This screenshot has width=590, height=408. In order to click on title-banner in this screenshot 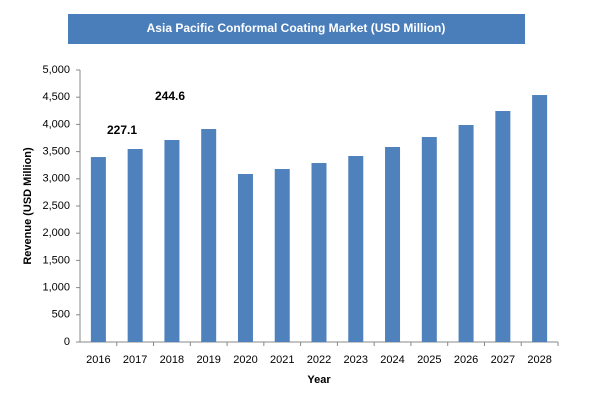, I will do `click(296, 29)`.